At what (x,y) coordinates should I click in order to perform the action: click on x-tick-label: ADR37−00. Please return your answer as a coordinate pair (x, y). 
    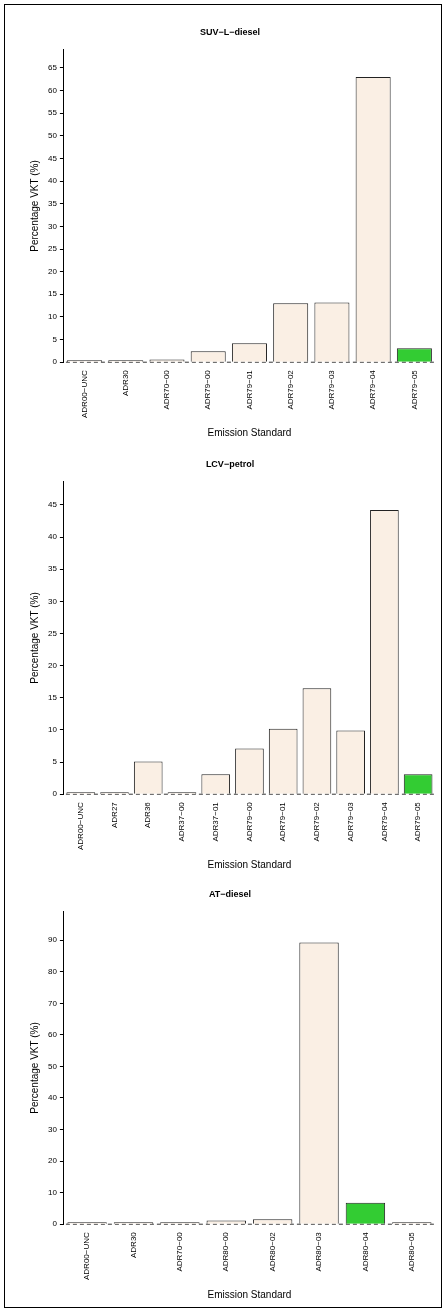
    Looking at the image, I should click on (182, 821).